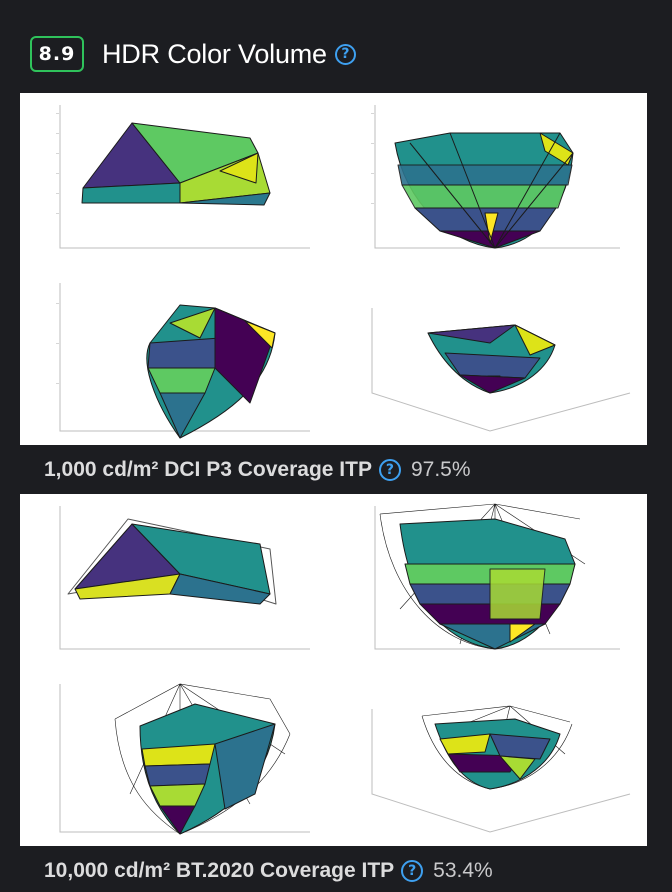  I want to click on measurement-value: 97.5%, so click(440, 469).